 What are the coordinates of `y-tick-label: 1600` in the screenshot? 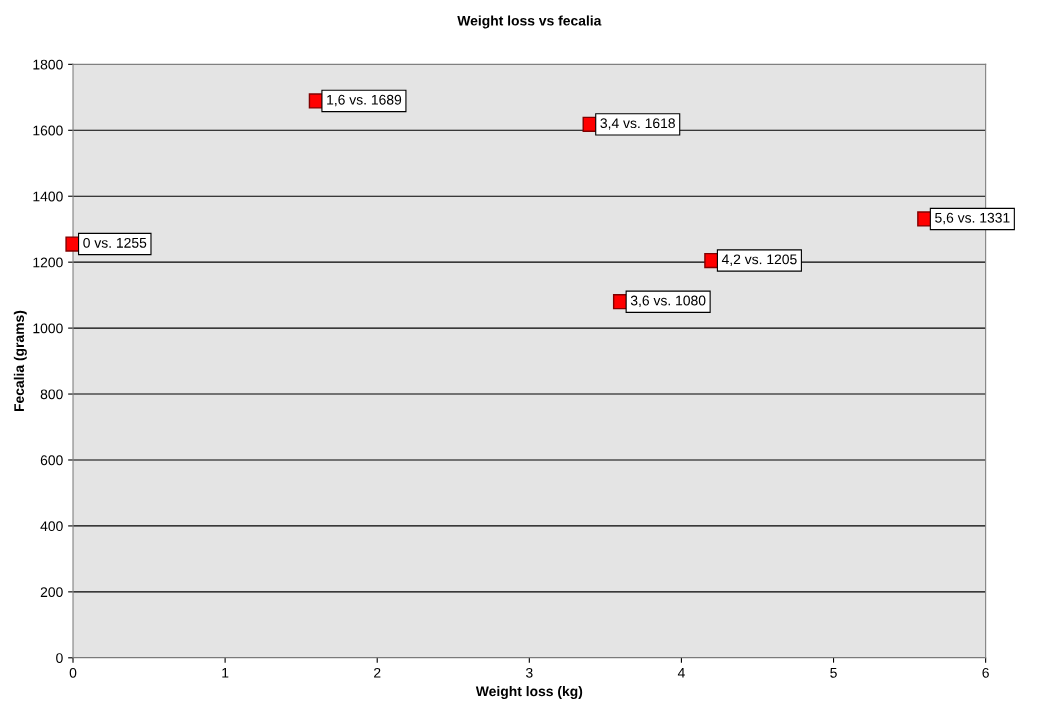 It's located at (48, 130).